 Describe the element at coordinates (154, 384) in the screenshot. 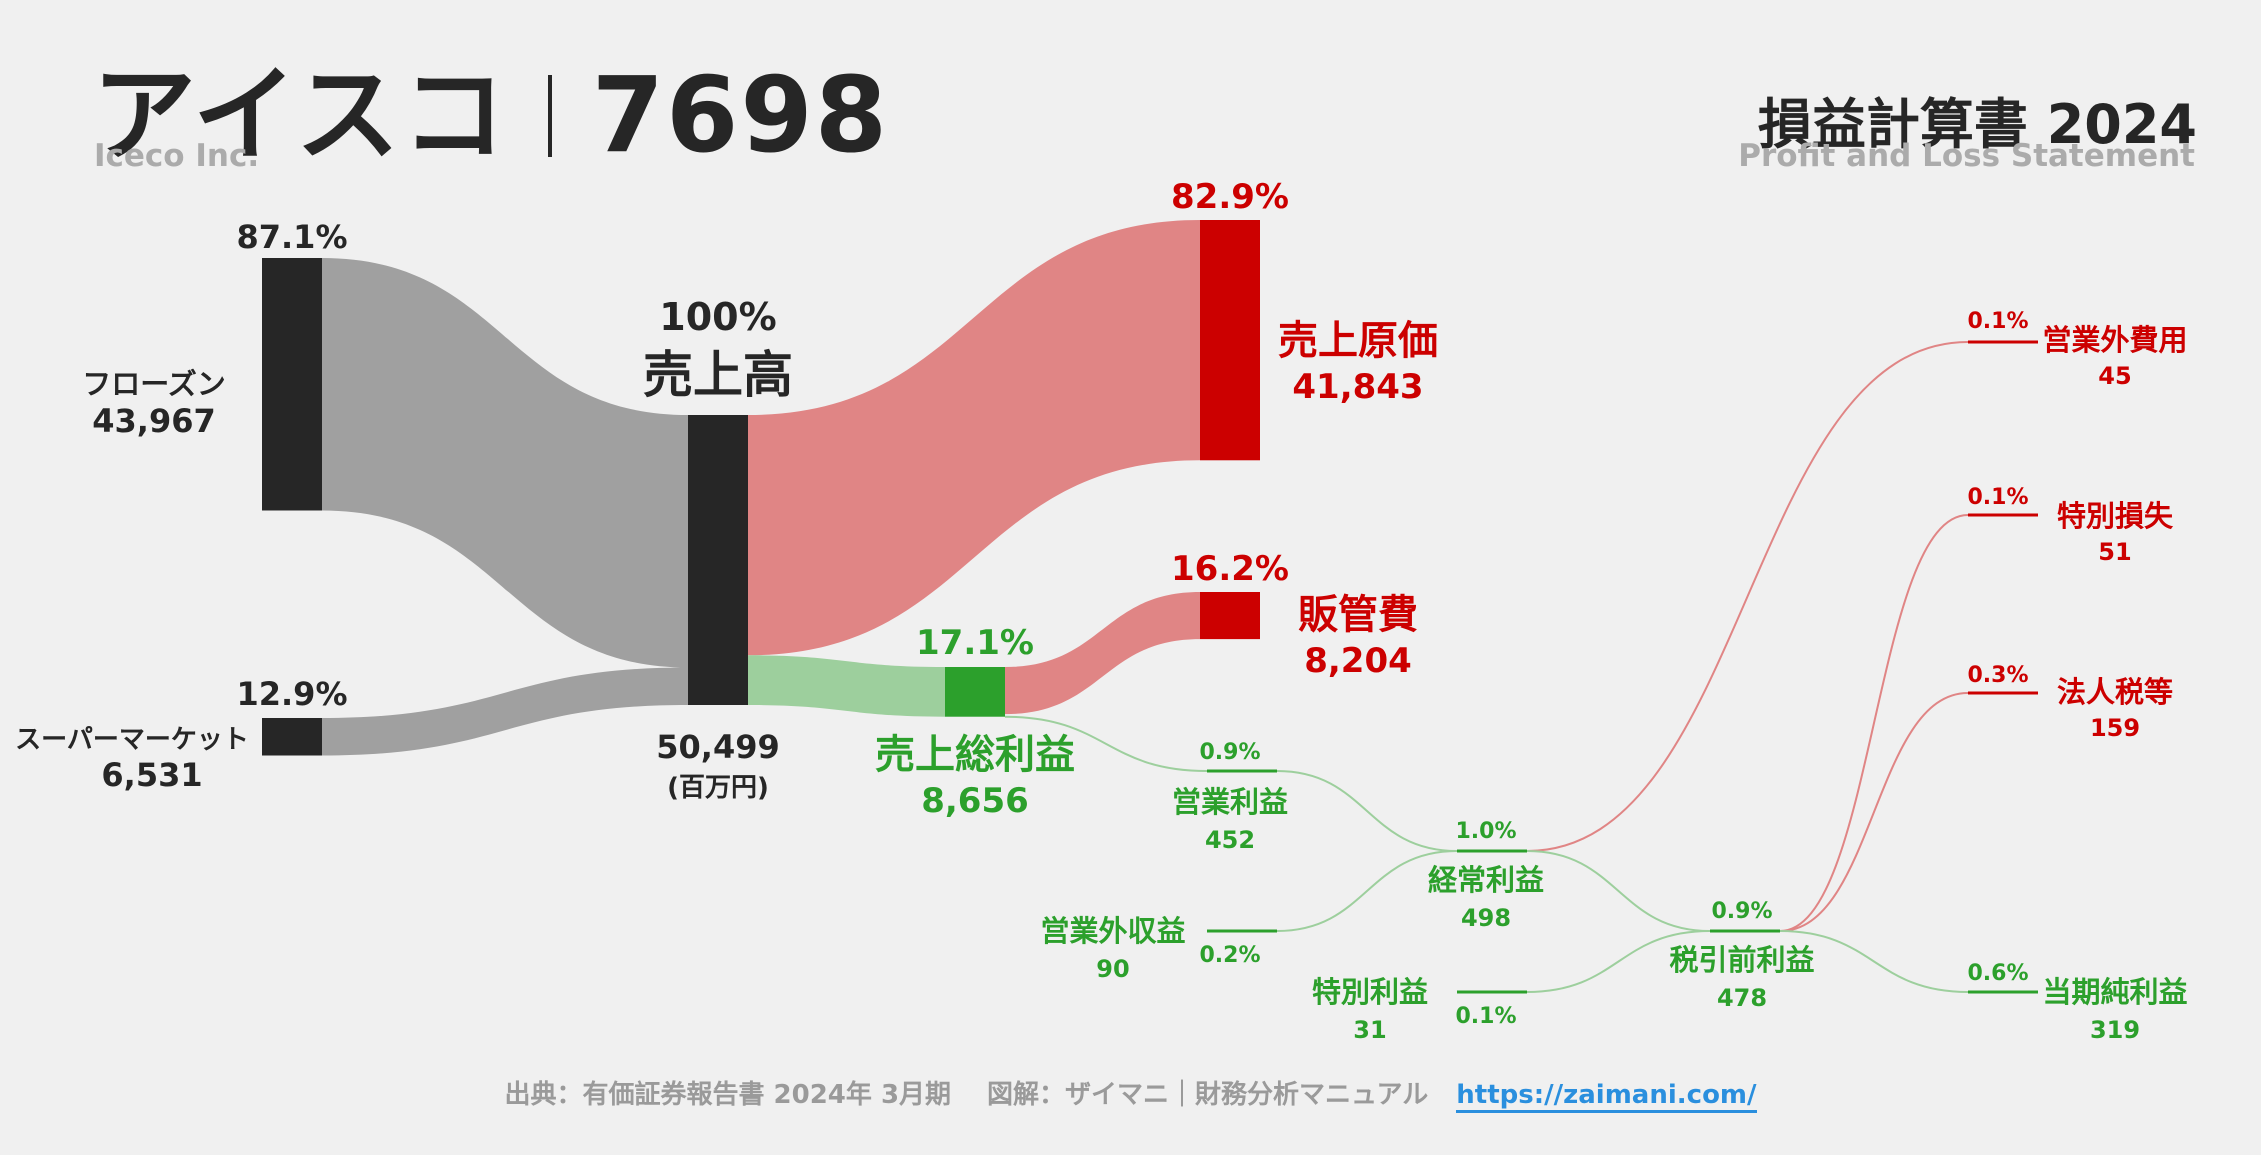

I see `frozen-label: フローズン` at that location.